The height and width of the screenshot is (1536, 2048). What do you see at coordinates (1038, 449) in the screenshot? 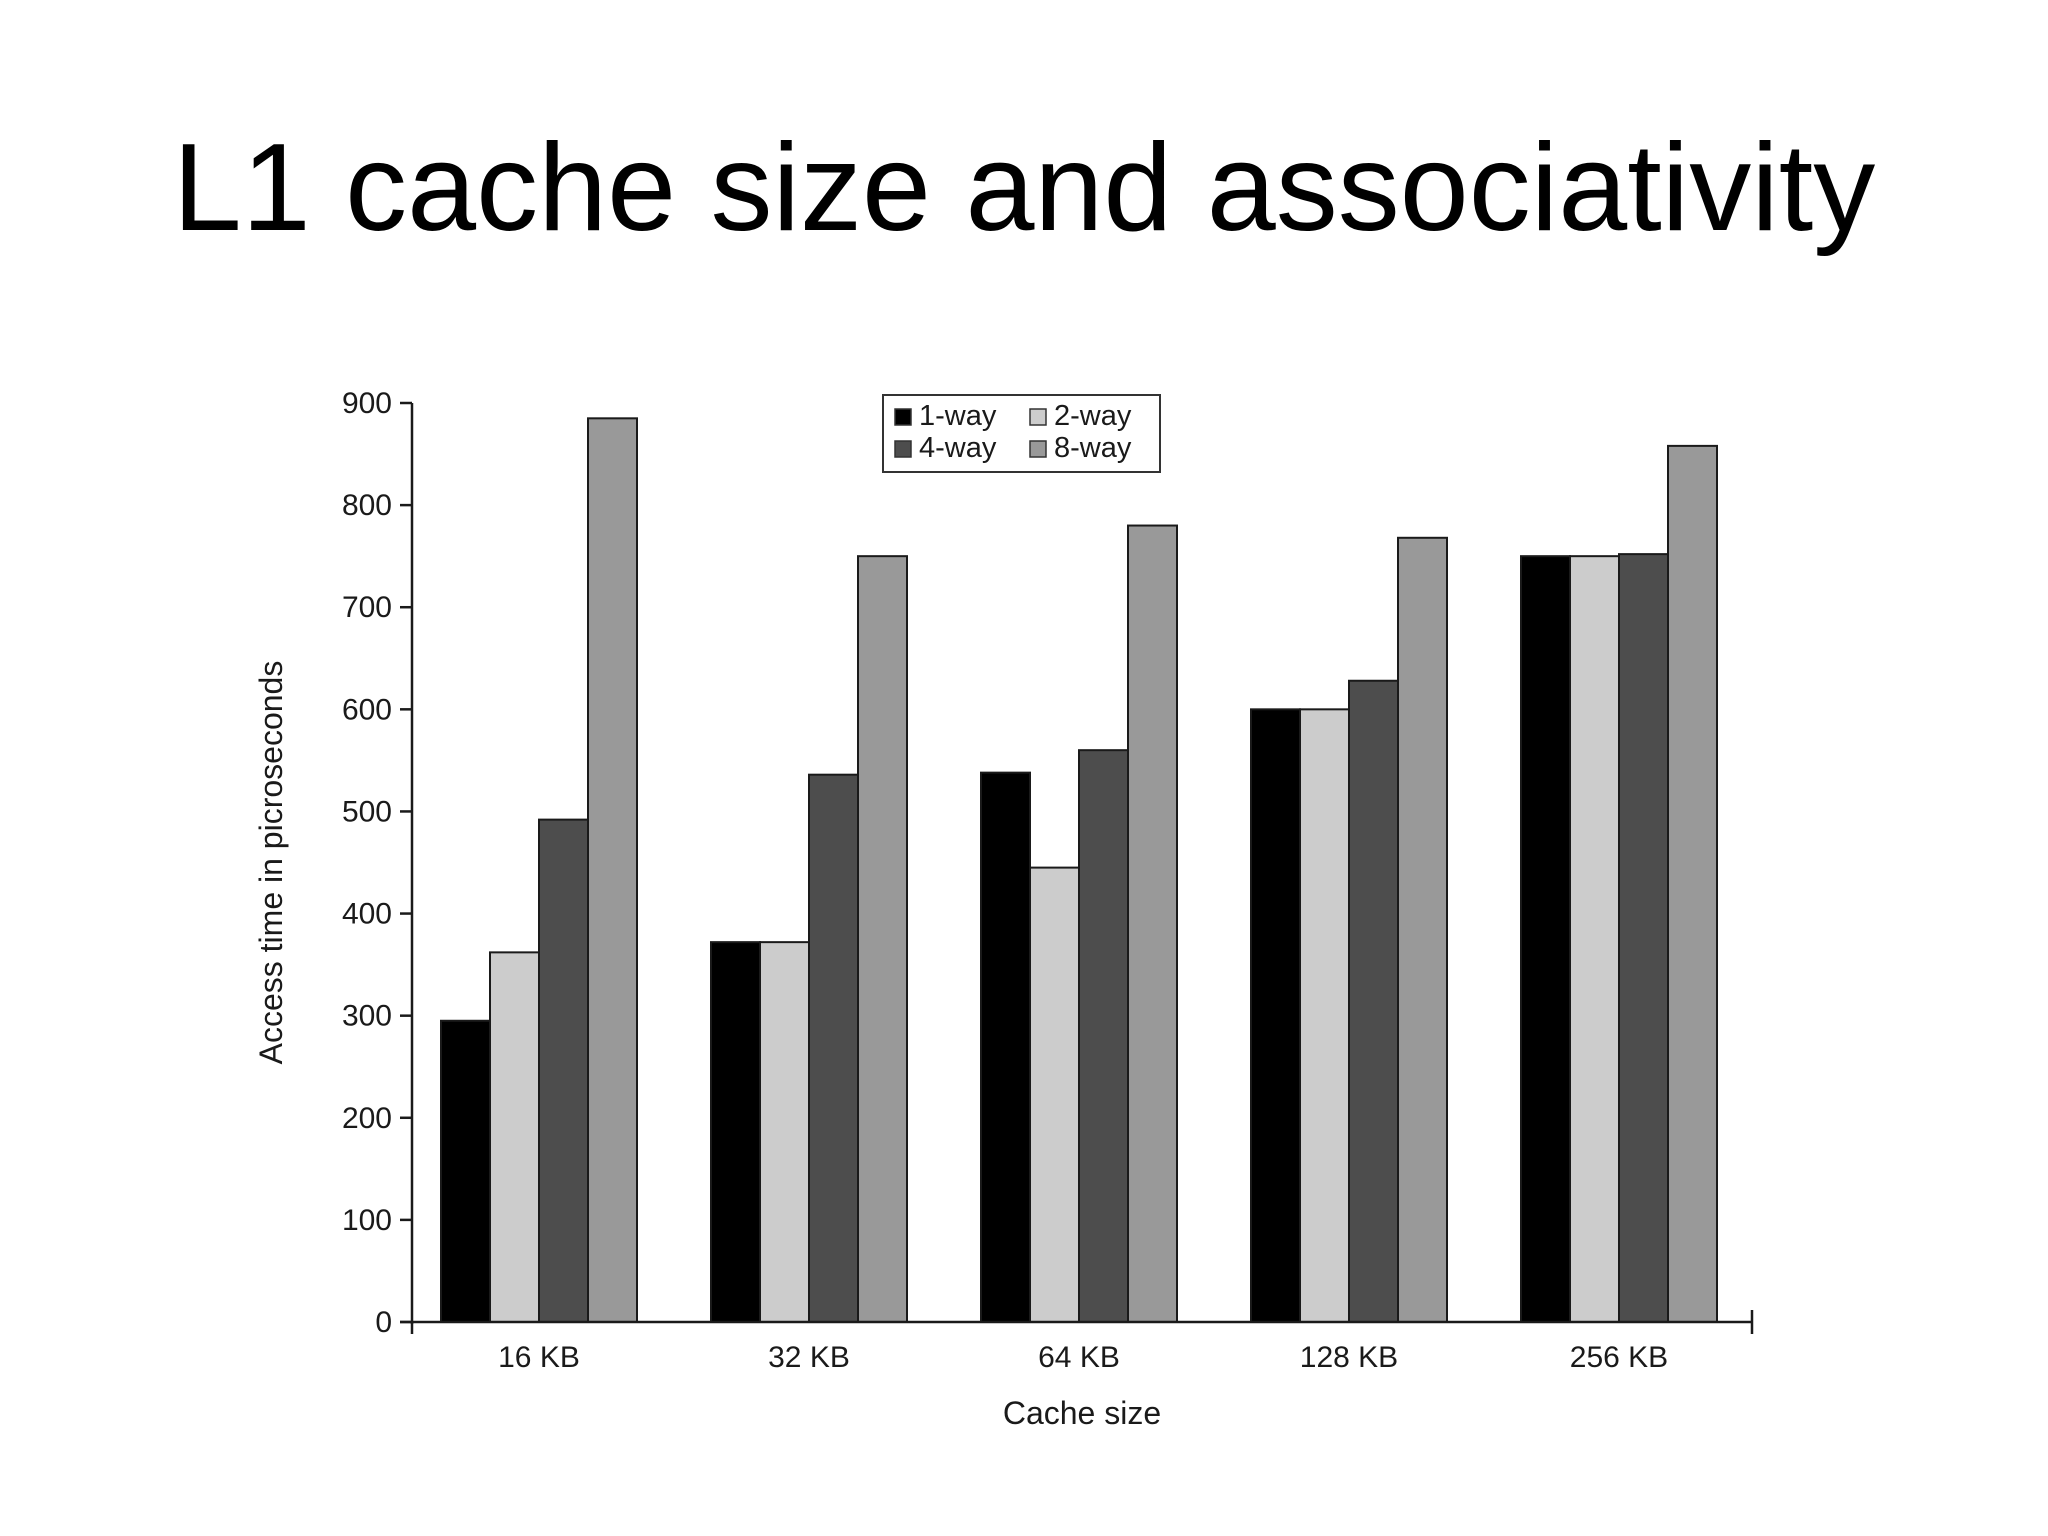
I see `legend-swatch-8-way` at bounding box center [1038, 449].